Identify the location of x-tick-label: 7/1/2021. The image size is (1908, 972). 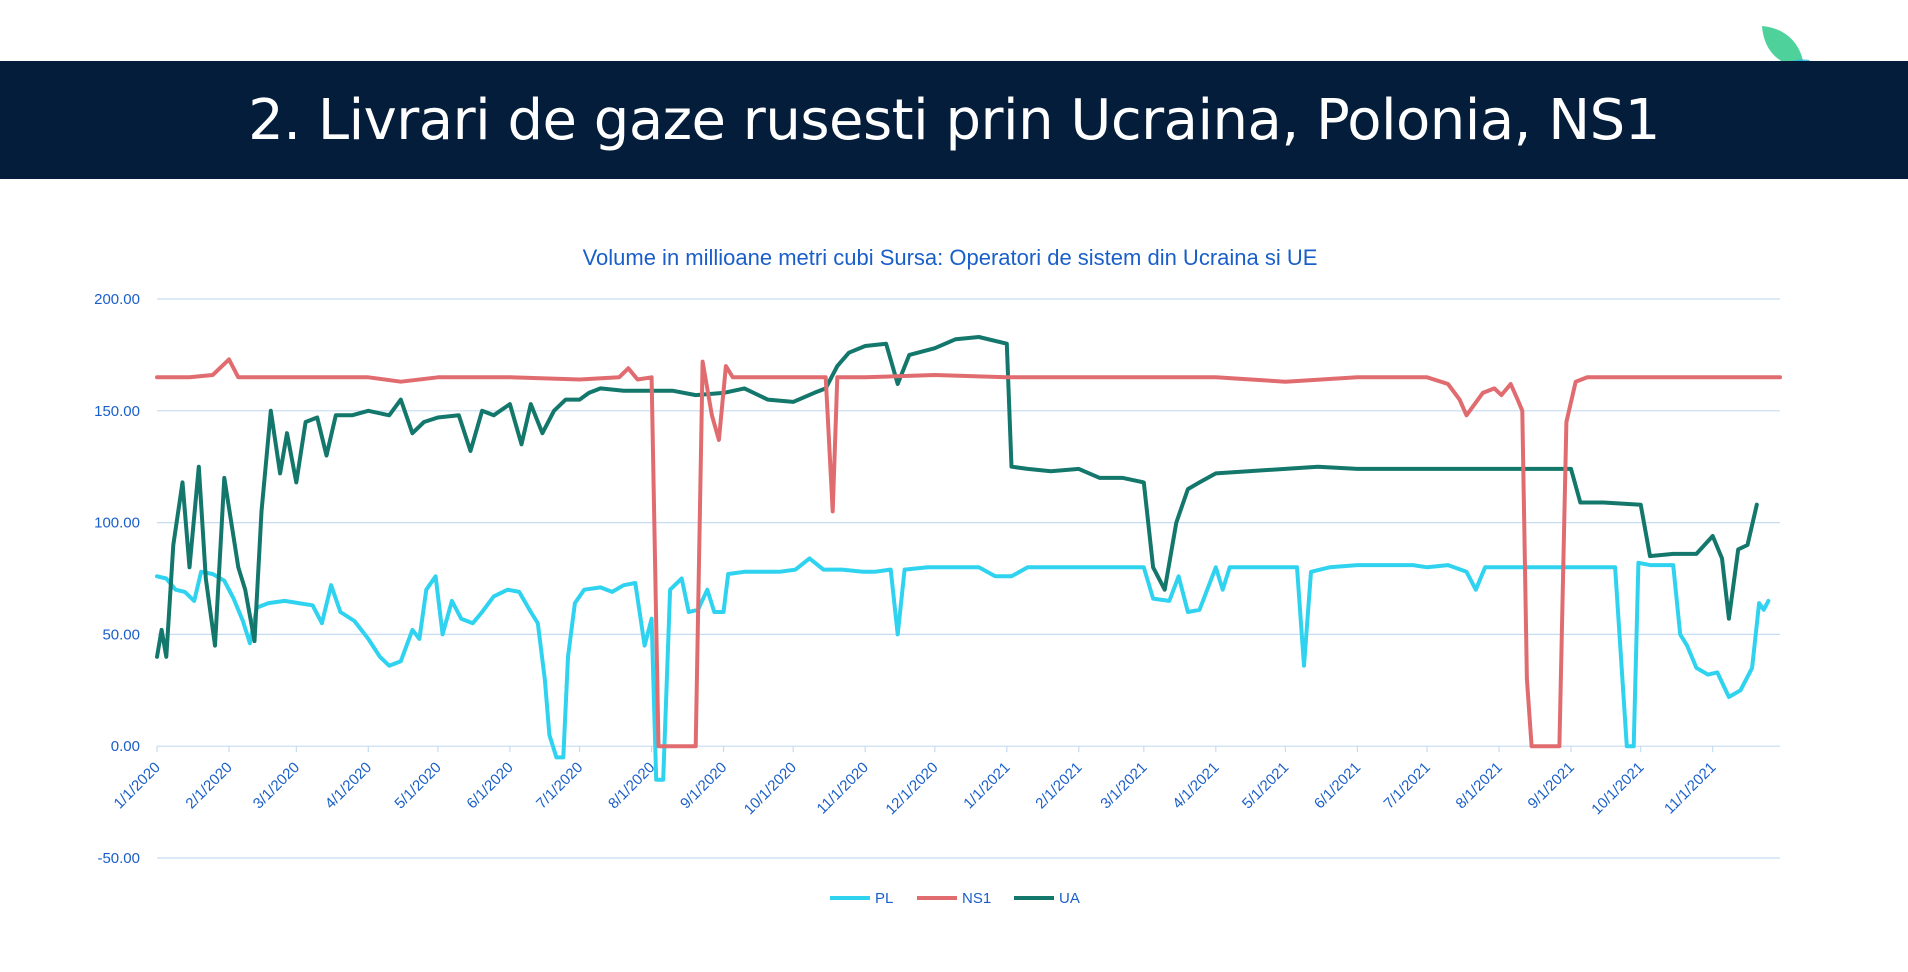
(1407, 785).